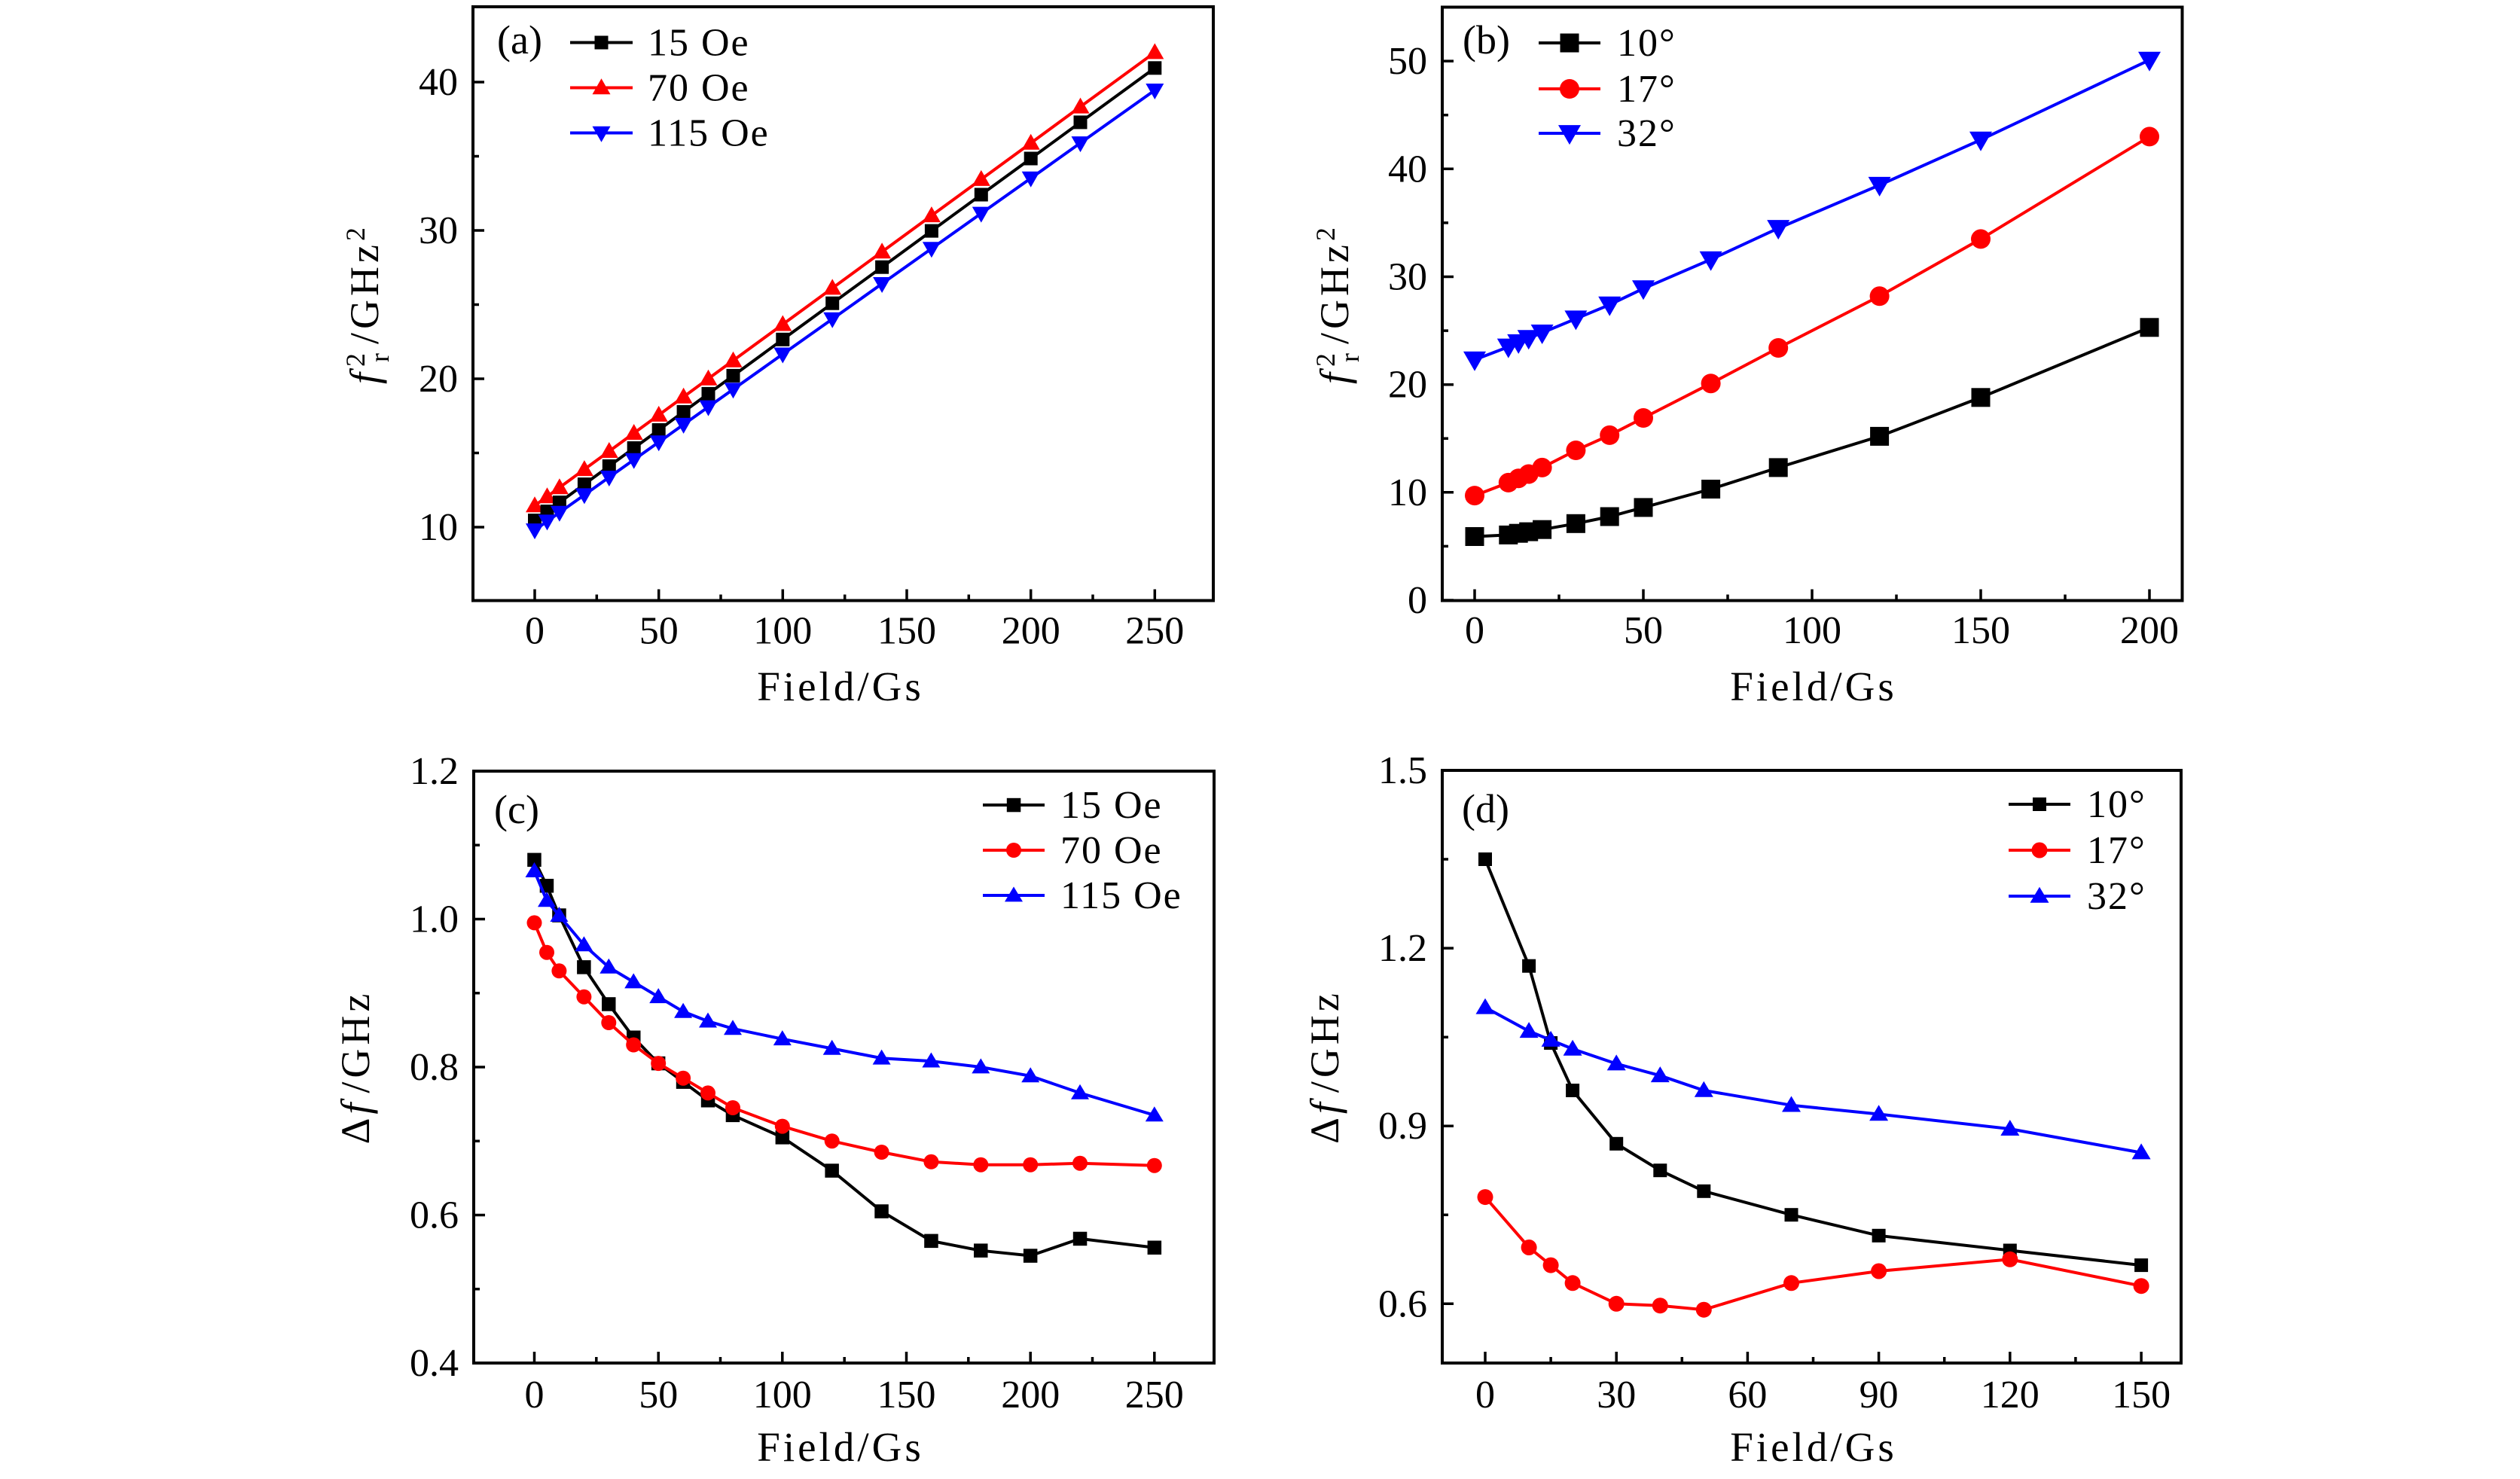 Image resolution: width=2520 pixels, height=1479 pixels. I want to click on svg-text: (a), so click(519, 40).